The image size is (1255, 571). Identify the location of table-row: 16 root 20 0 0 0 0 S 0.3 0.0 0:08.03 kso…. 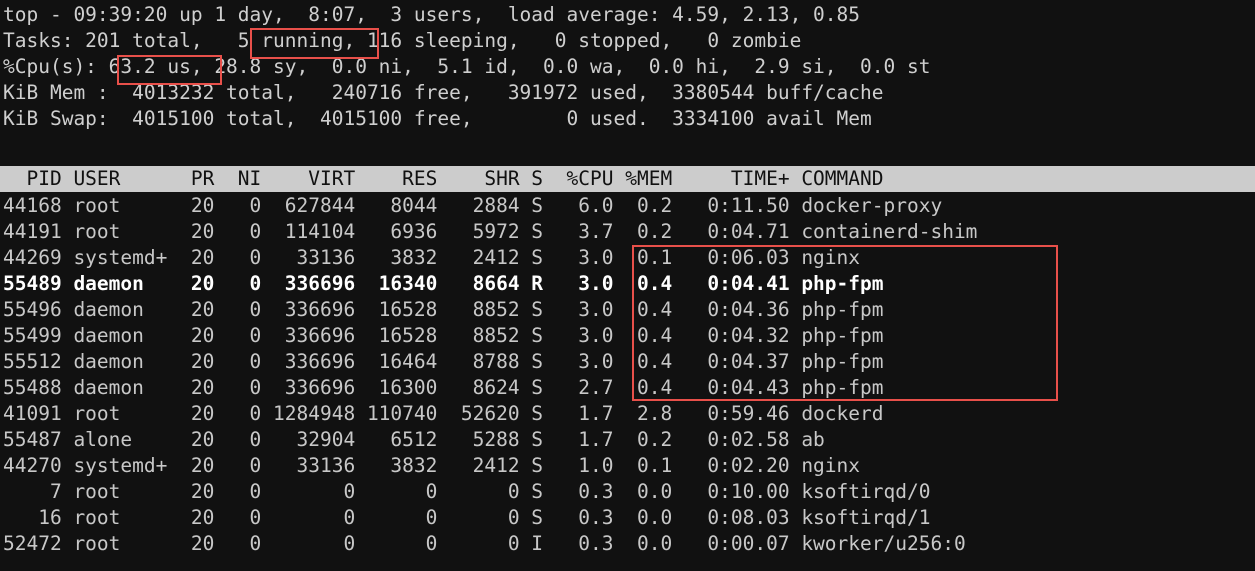
(467, 517).